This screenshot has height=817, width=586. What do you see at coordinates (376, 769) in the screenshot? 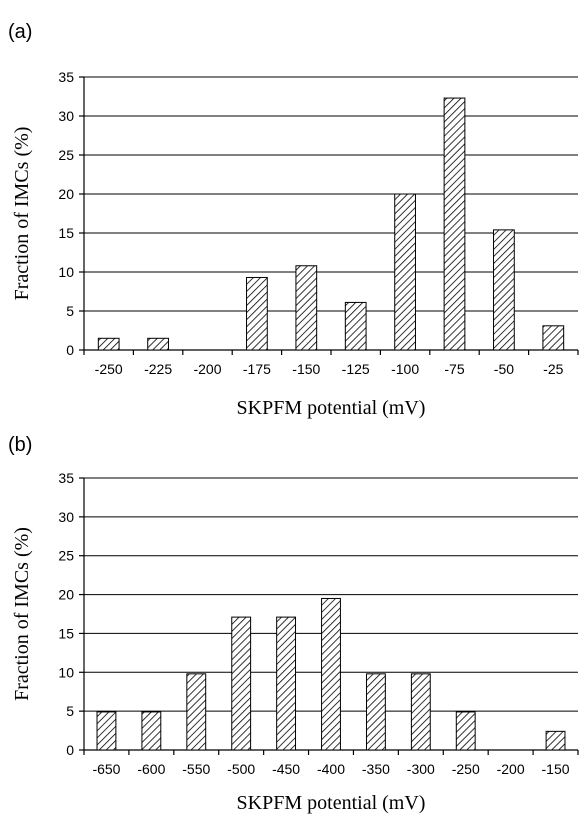
I see `x-tick-label: -350` at bounding box center [376, 769].